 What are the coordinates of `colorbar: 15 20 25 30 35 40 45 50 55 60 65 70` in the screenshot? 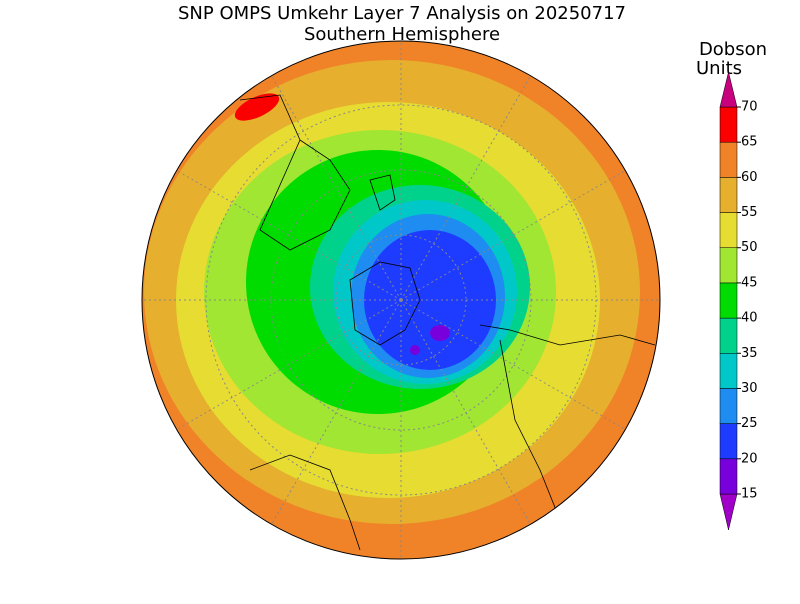 It's located at (738, 301).